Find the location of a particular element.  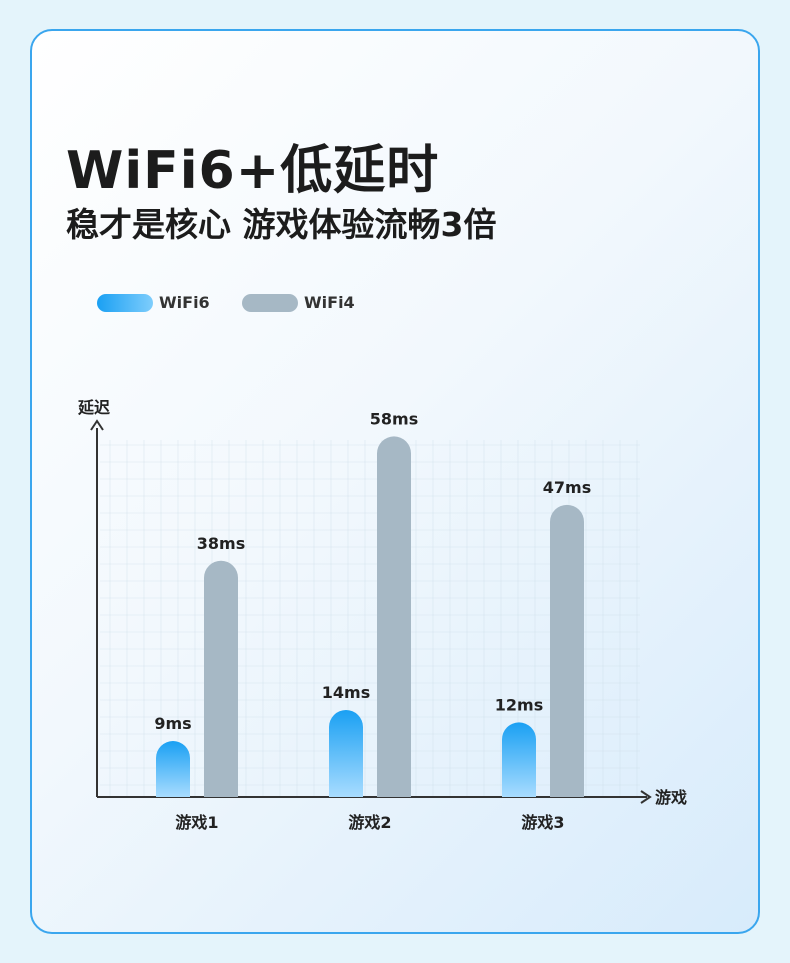

page-subtitle: 稳才是核心 游戏体验流畅3倍 is located at coordinates (281, 224).